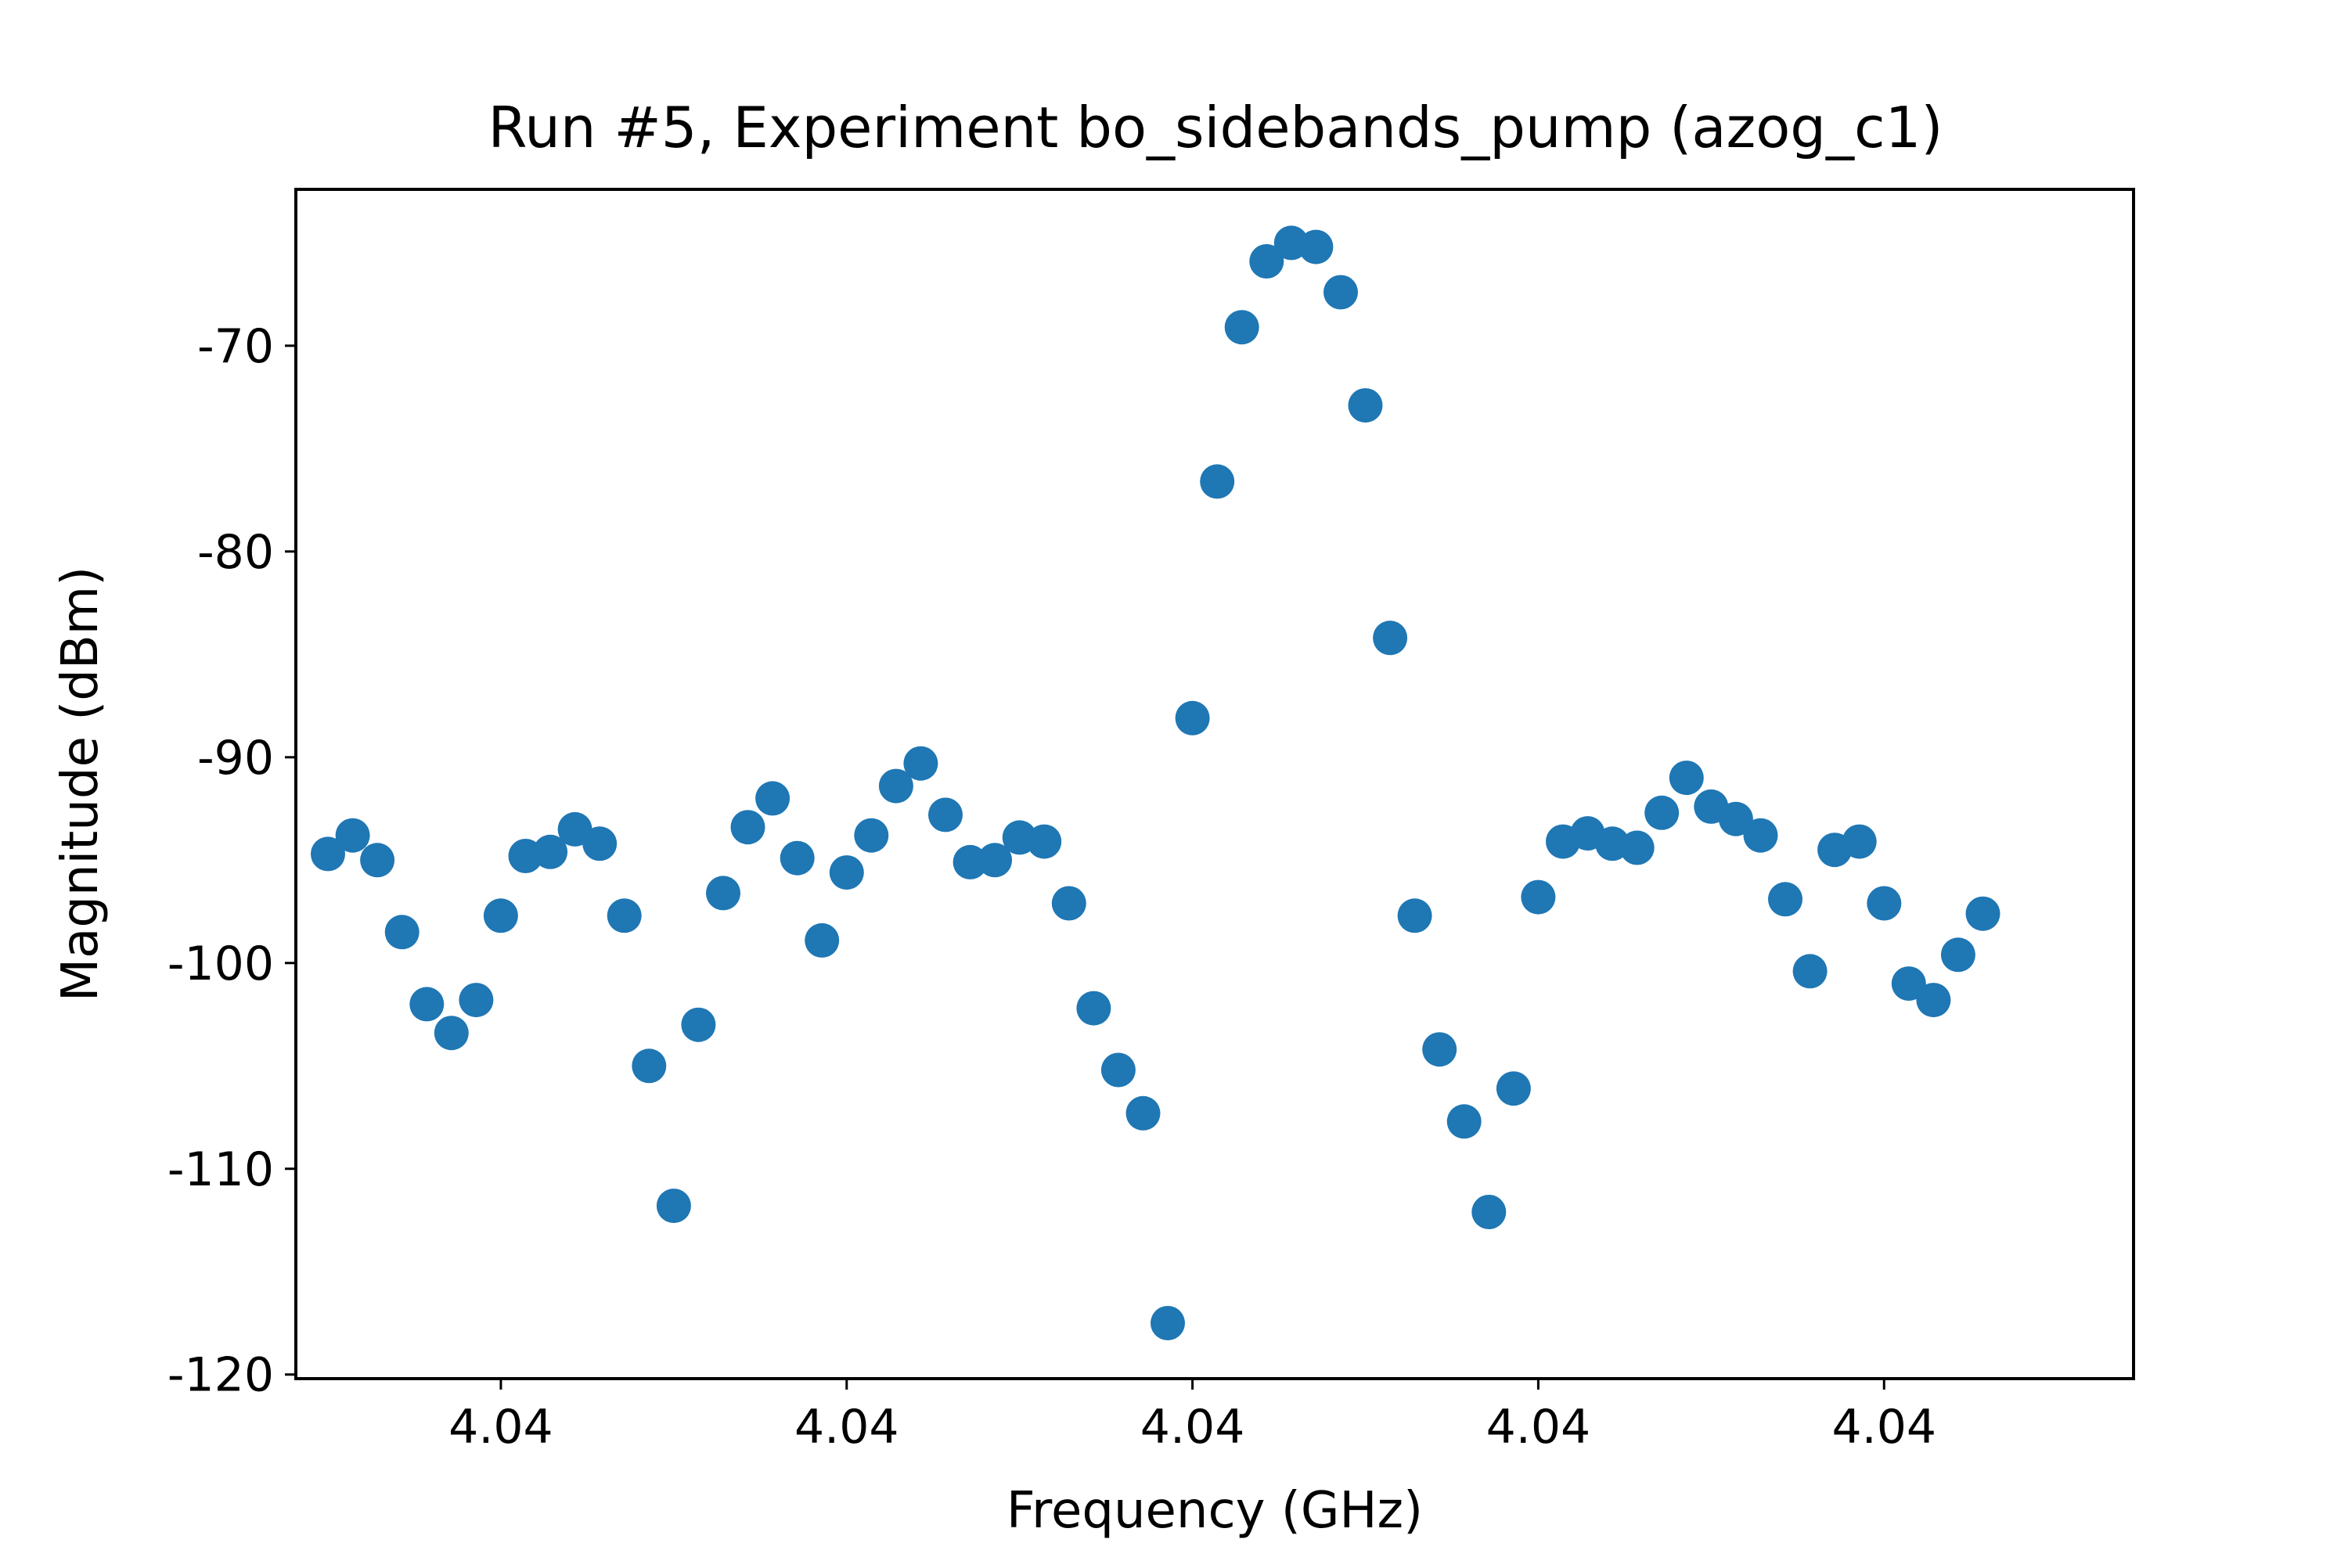 This screenshot has width=2348, height=1568. I want to click on y-tick-label: -70, so click(236, 347).